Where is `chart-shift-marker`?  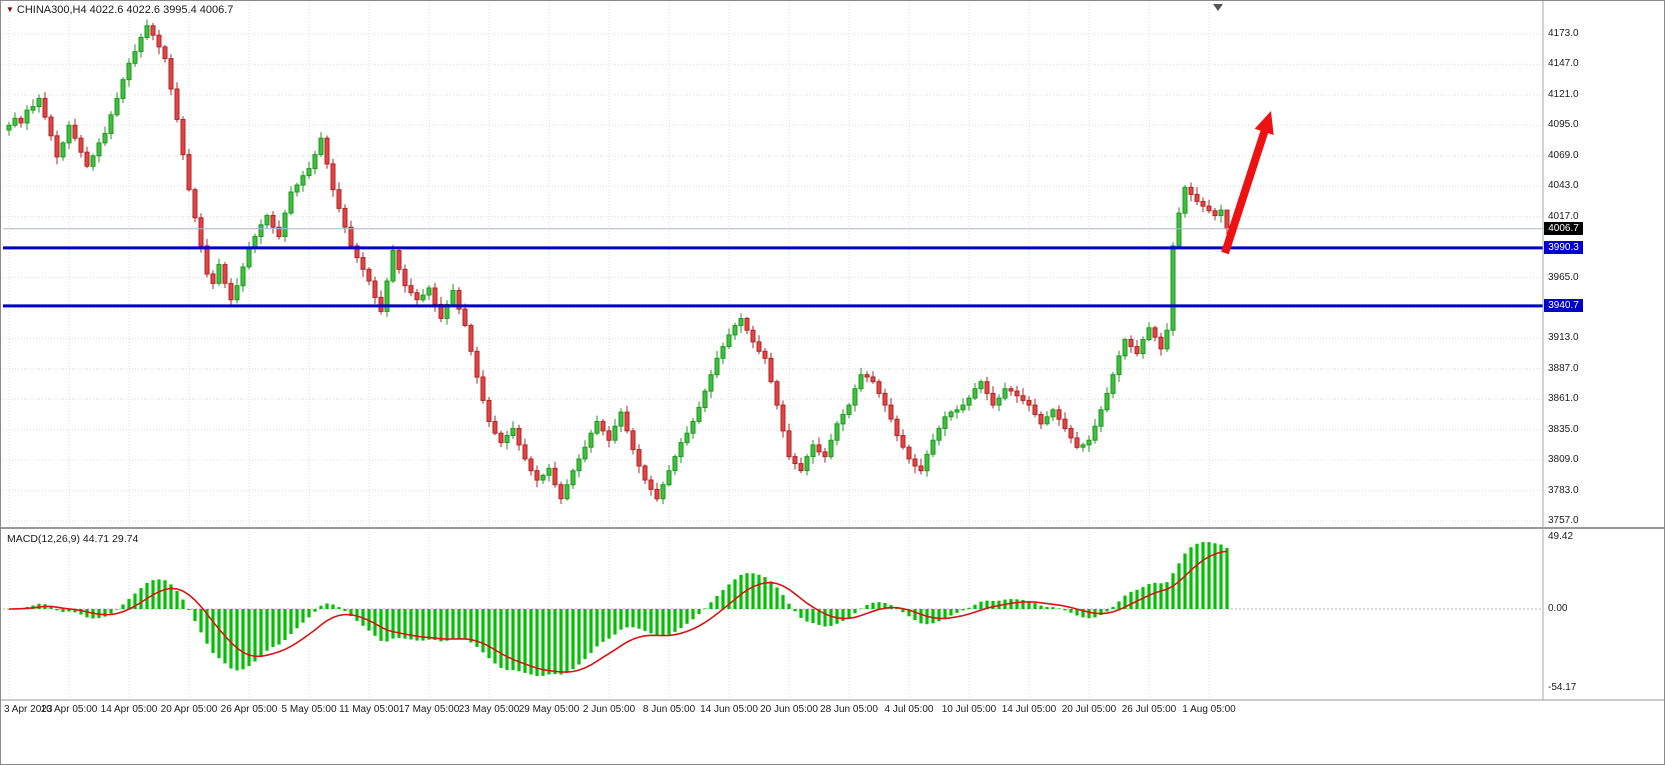 chart-shift-marker is located at coordinates (1218, 7).